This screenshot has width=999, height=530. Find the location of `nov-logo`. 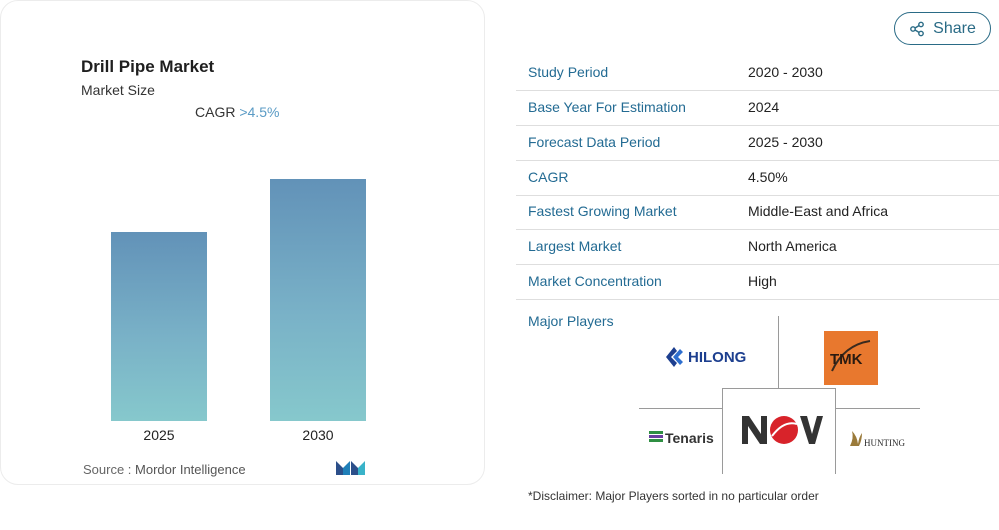

nov-logo is located at coordinates (782, 430).